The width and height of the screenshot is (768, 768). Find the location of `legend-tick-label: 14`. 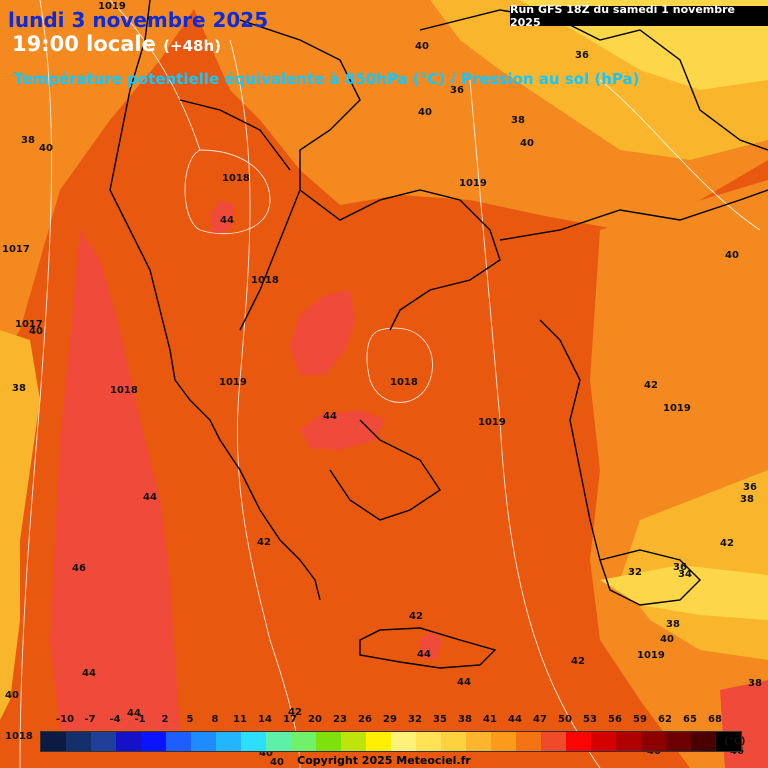

legend-tick-label: 14 is located at coordinates (265, 719).